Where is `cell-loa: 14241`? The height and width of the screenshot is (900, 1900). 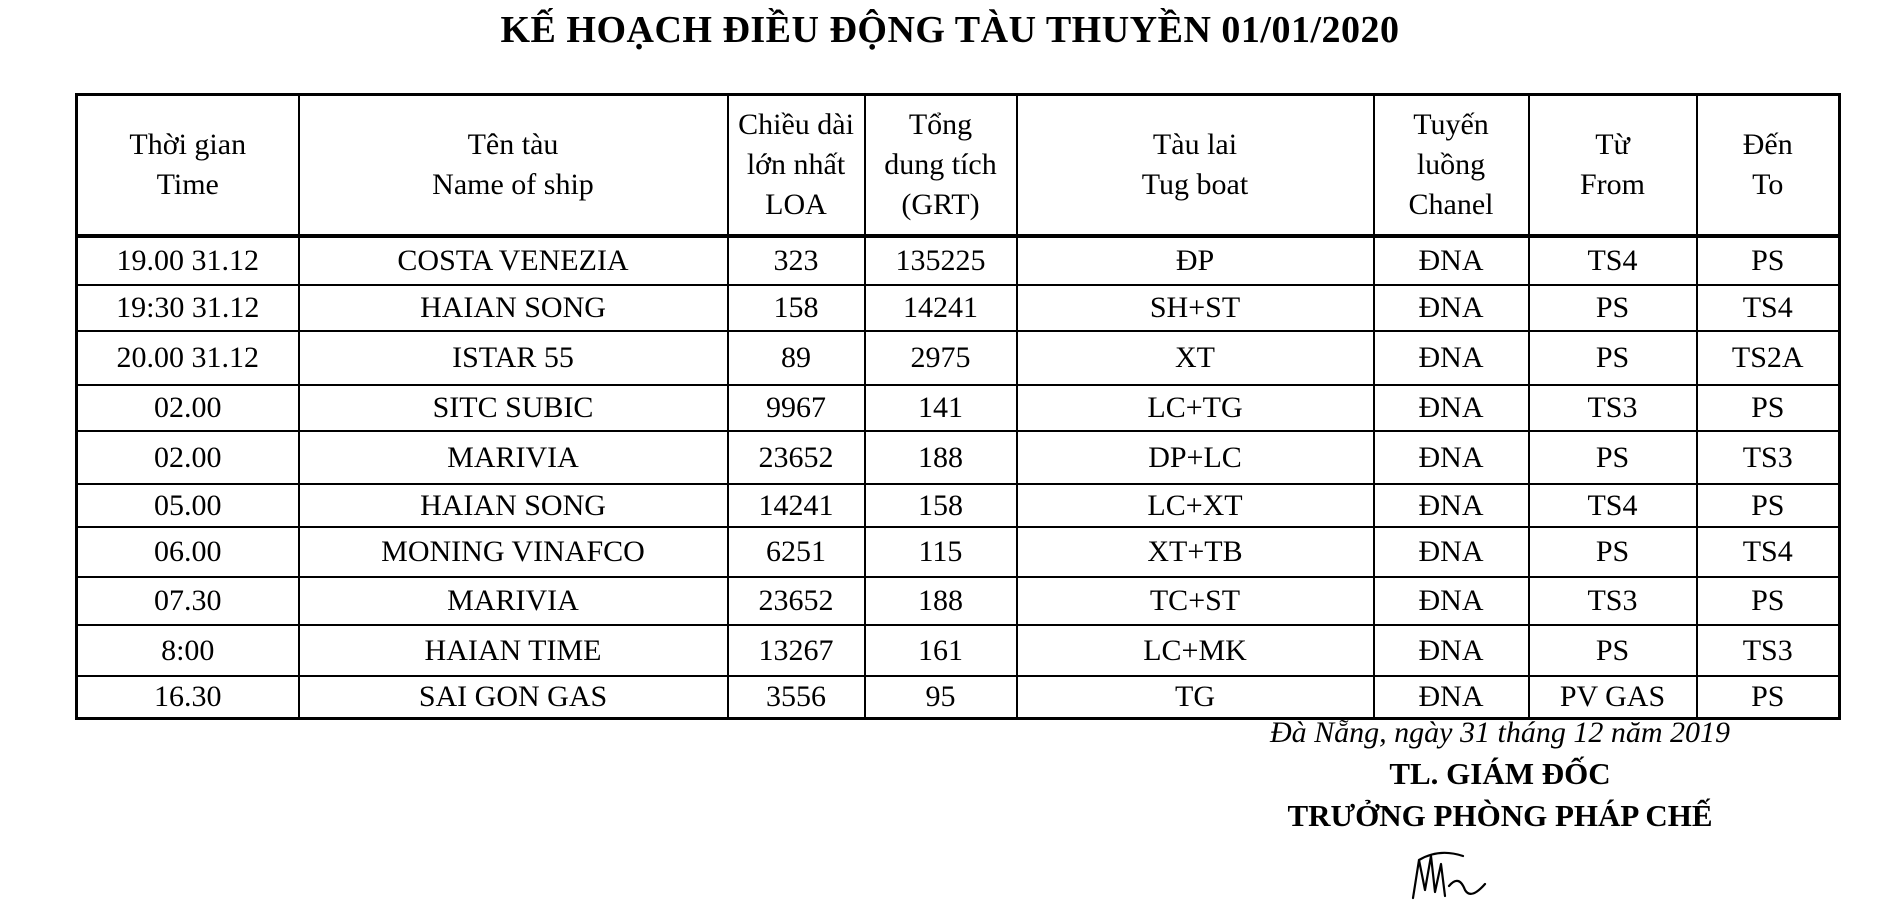 cell-loa: 14241 is located at coordinates (796, 505).